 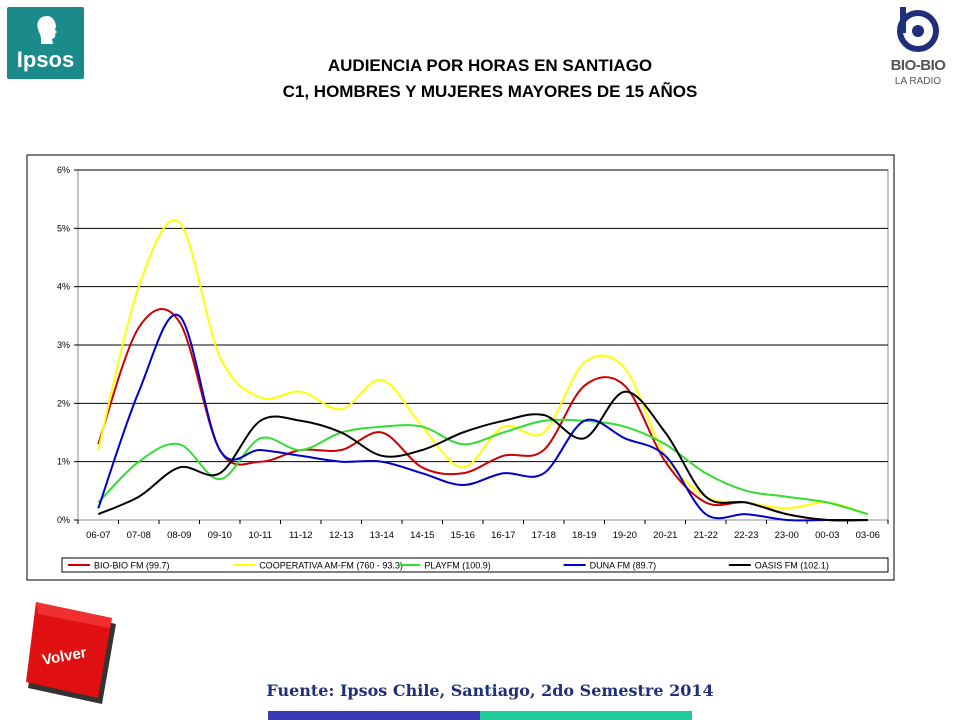 I want to click on x-tick-label: 03-06, so click(x=868, y=535).